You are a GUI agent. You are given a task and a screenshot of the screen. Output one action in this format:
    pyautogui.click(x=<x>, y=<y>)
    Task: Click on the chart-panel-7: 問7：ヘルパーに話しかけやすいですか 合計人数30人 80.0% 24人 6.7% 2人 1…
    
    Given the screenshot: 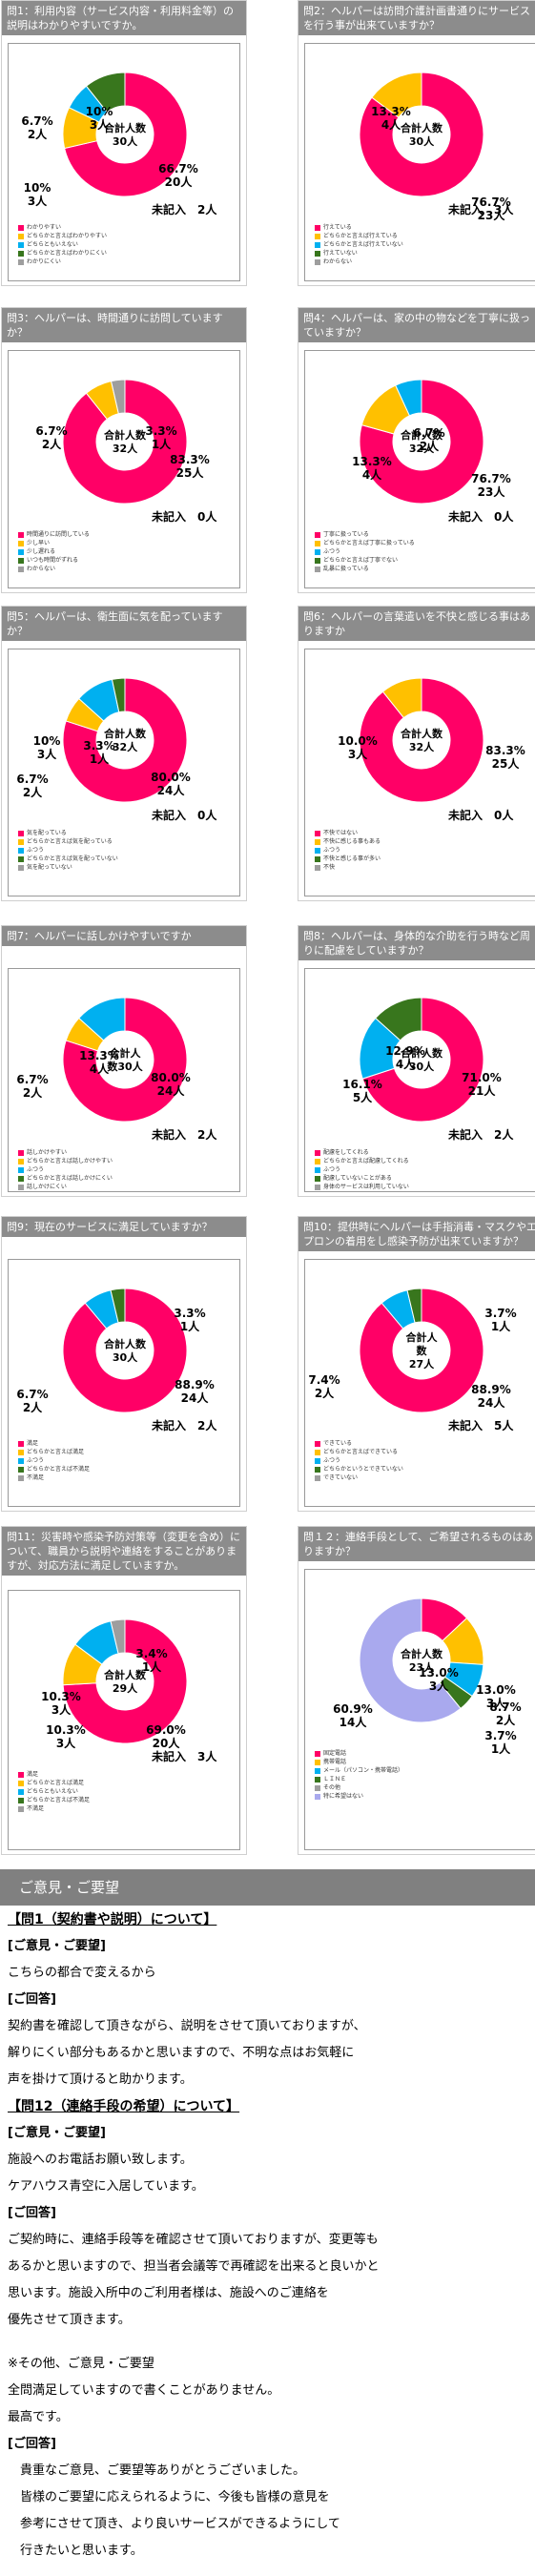 What is the action you would take?
    pyautogui.click(x=124, y=1061)
    